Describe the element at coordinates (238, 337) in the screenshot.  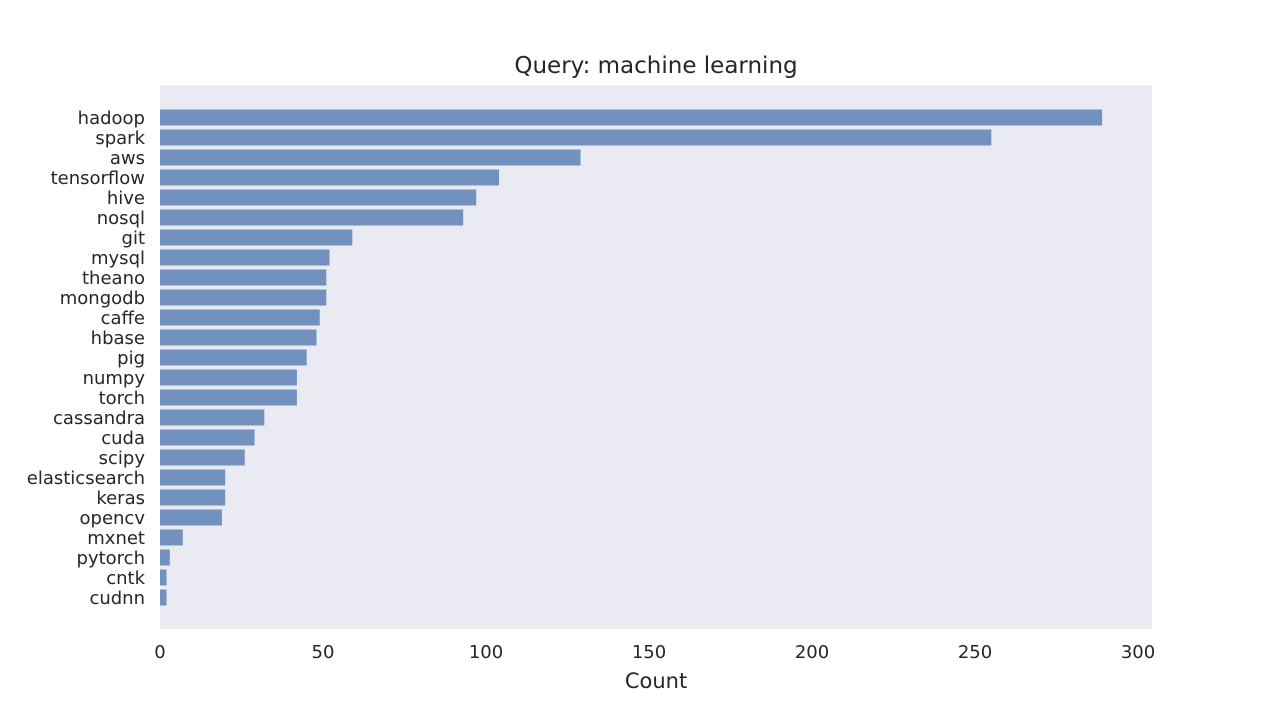
I see `bar-hbase` at that location.